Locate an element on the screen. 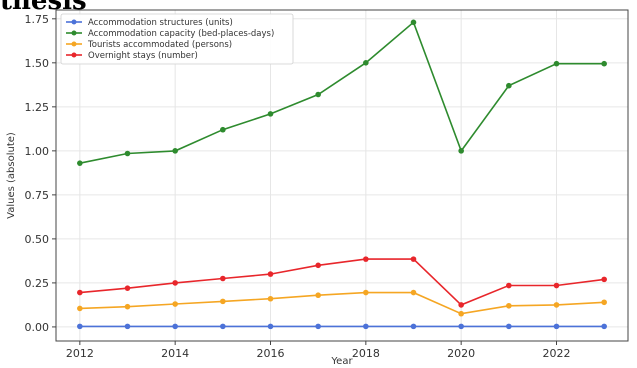  legend-entry: Tourists accommodated (persons) is located at coordinates (149, 45).